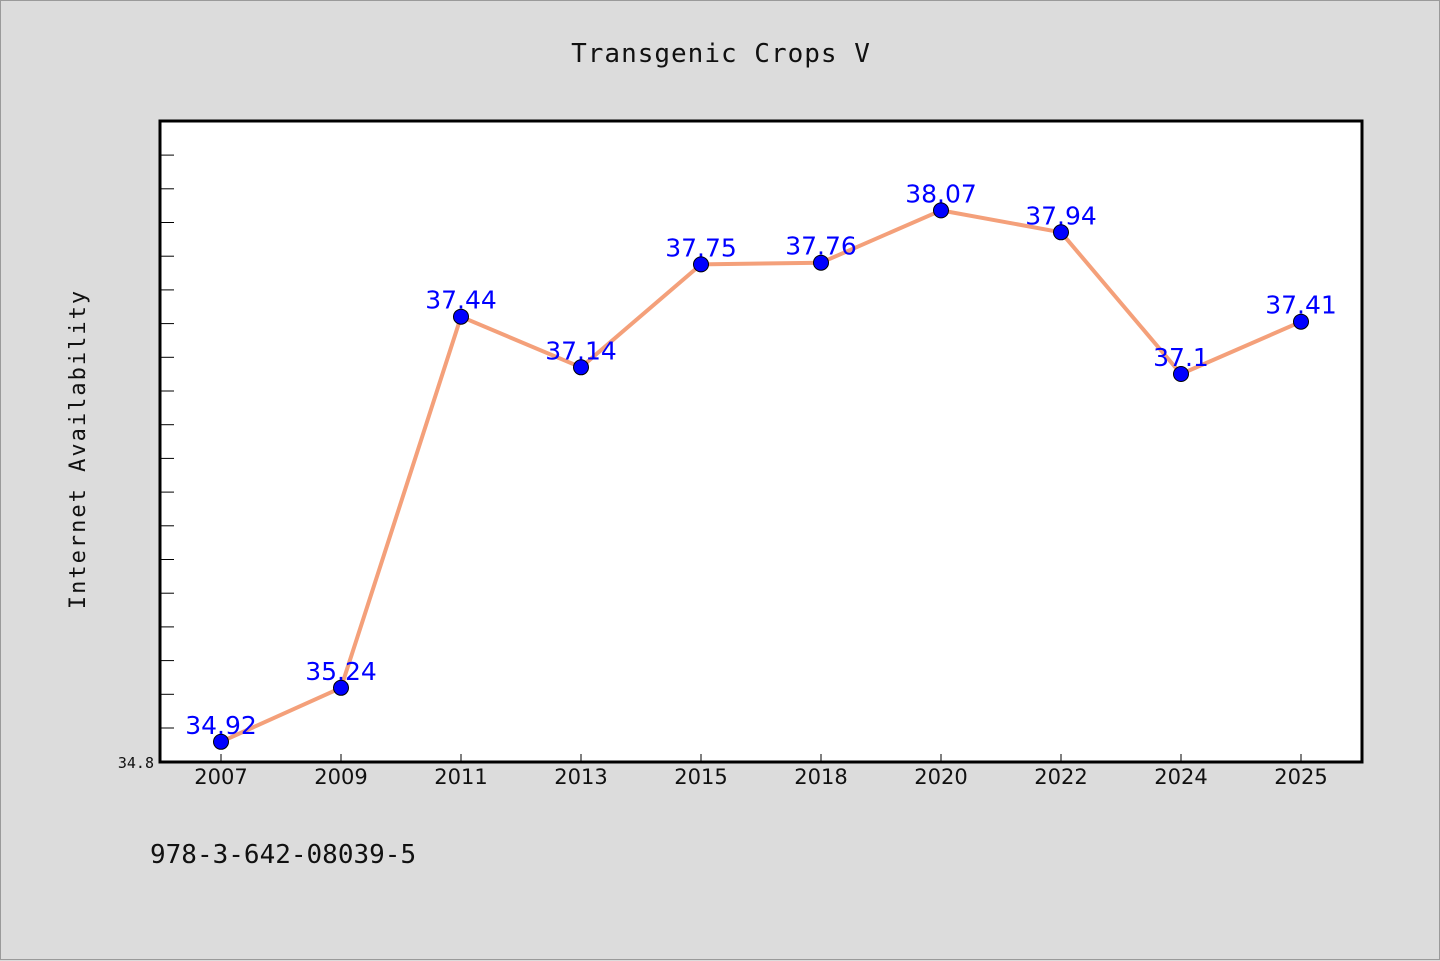  I want to click on data-label: 37.44, so click(461, 300).